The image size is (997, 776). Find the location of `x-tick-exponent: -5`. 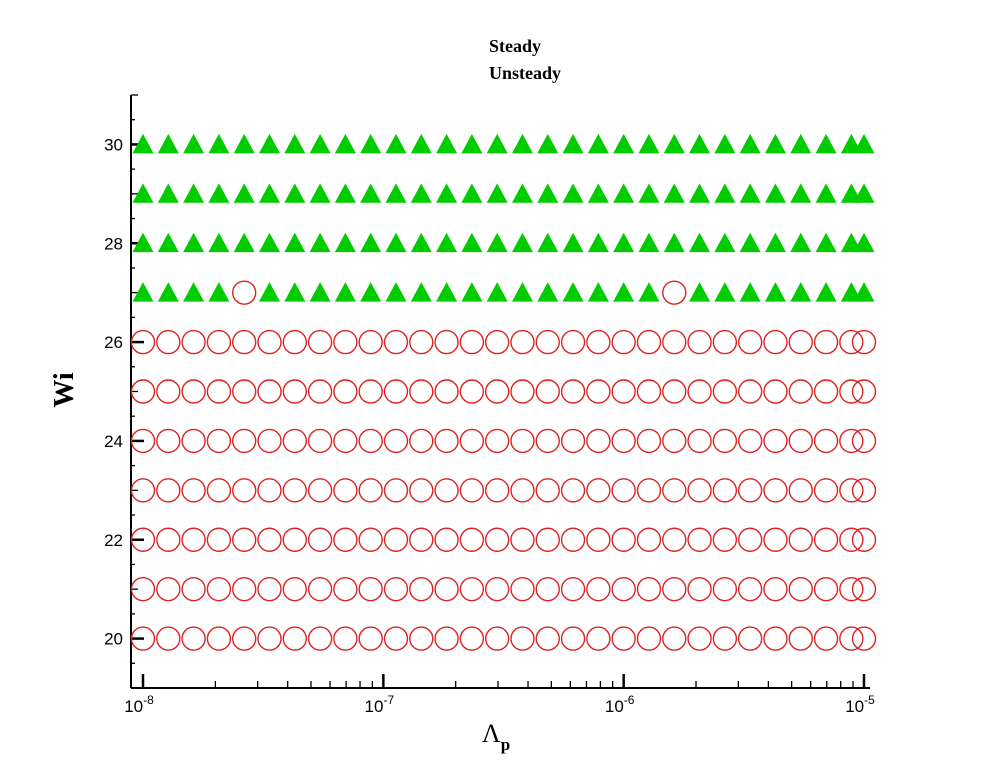

x-tick-exponent: -5 is located at coordinates (869, 700).